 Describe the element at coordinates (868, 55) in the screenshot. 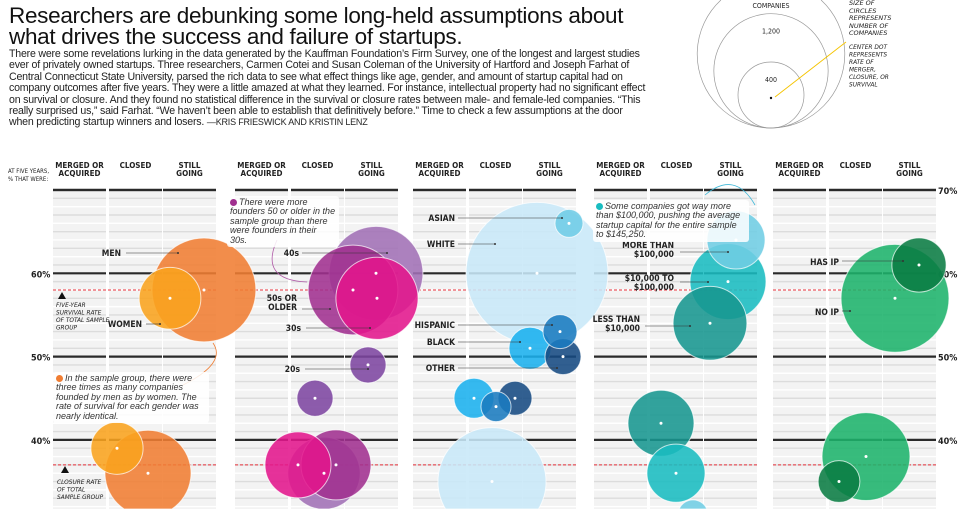

I see `legend-dot-note: REPRESENTS` at that location.